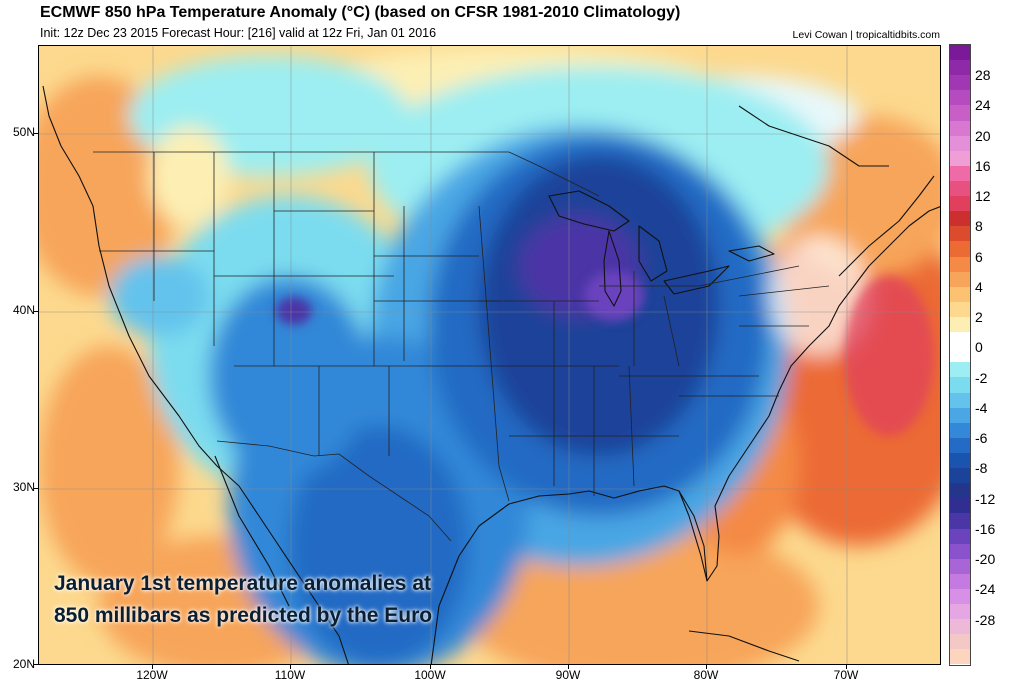 Image resolution: width=1024 pixels, height=692 pixels. I want to click on colorbar-label: -6, so click(981, 438).